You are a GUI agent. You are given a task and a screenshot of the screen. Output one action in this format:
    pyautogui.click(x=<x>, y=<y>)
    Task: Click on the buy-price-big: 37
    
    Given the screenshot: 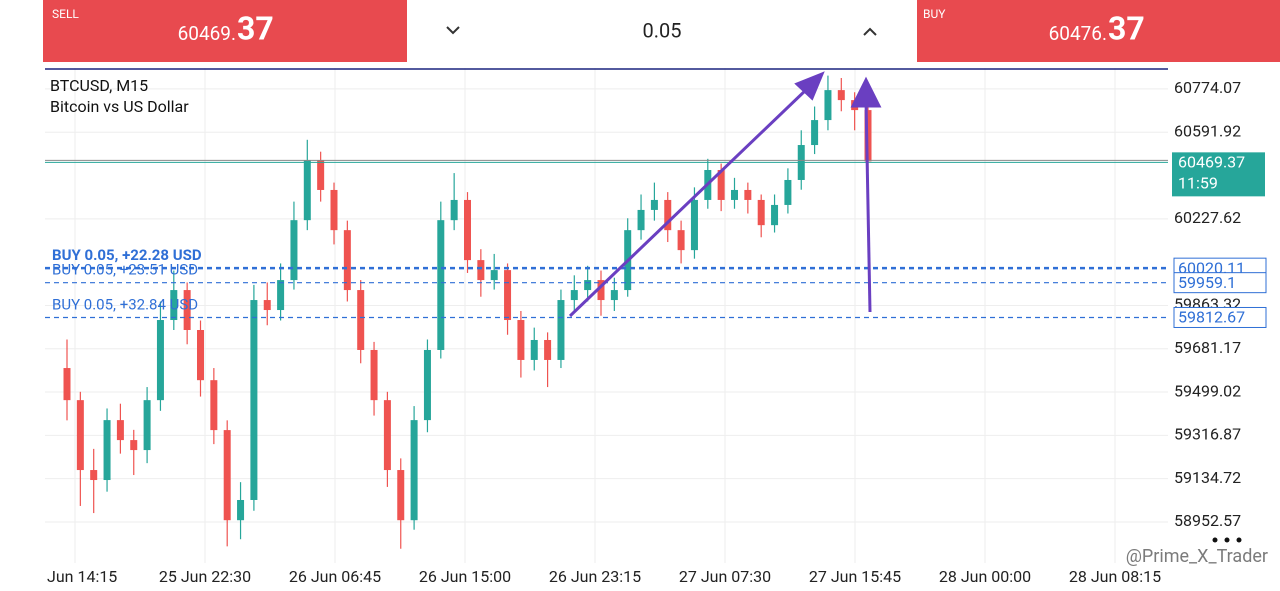 What is the action you would take?
    pyautogui.click(x=1126, y=28)
    